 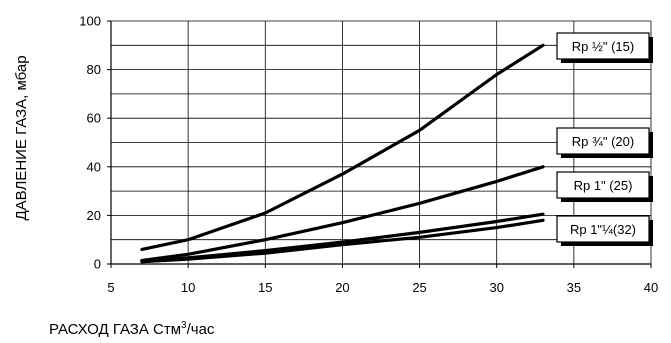 I want to click on legend-label: Rp ¾" (20), so click(x=603, y=141).